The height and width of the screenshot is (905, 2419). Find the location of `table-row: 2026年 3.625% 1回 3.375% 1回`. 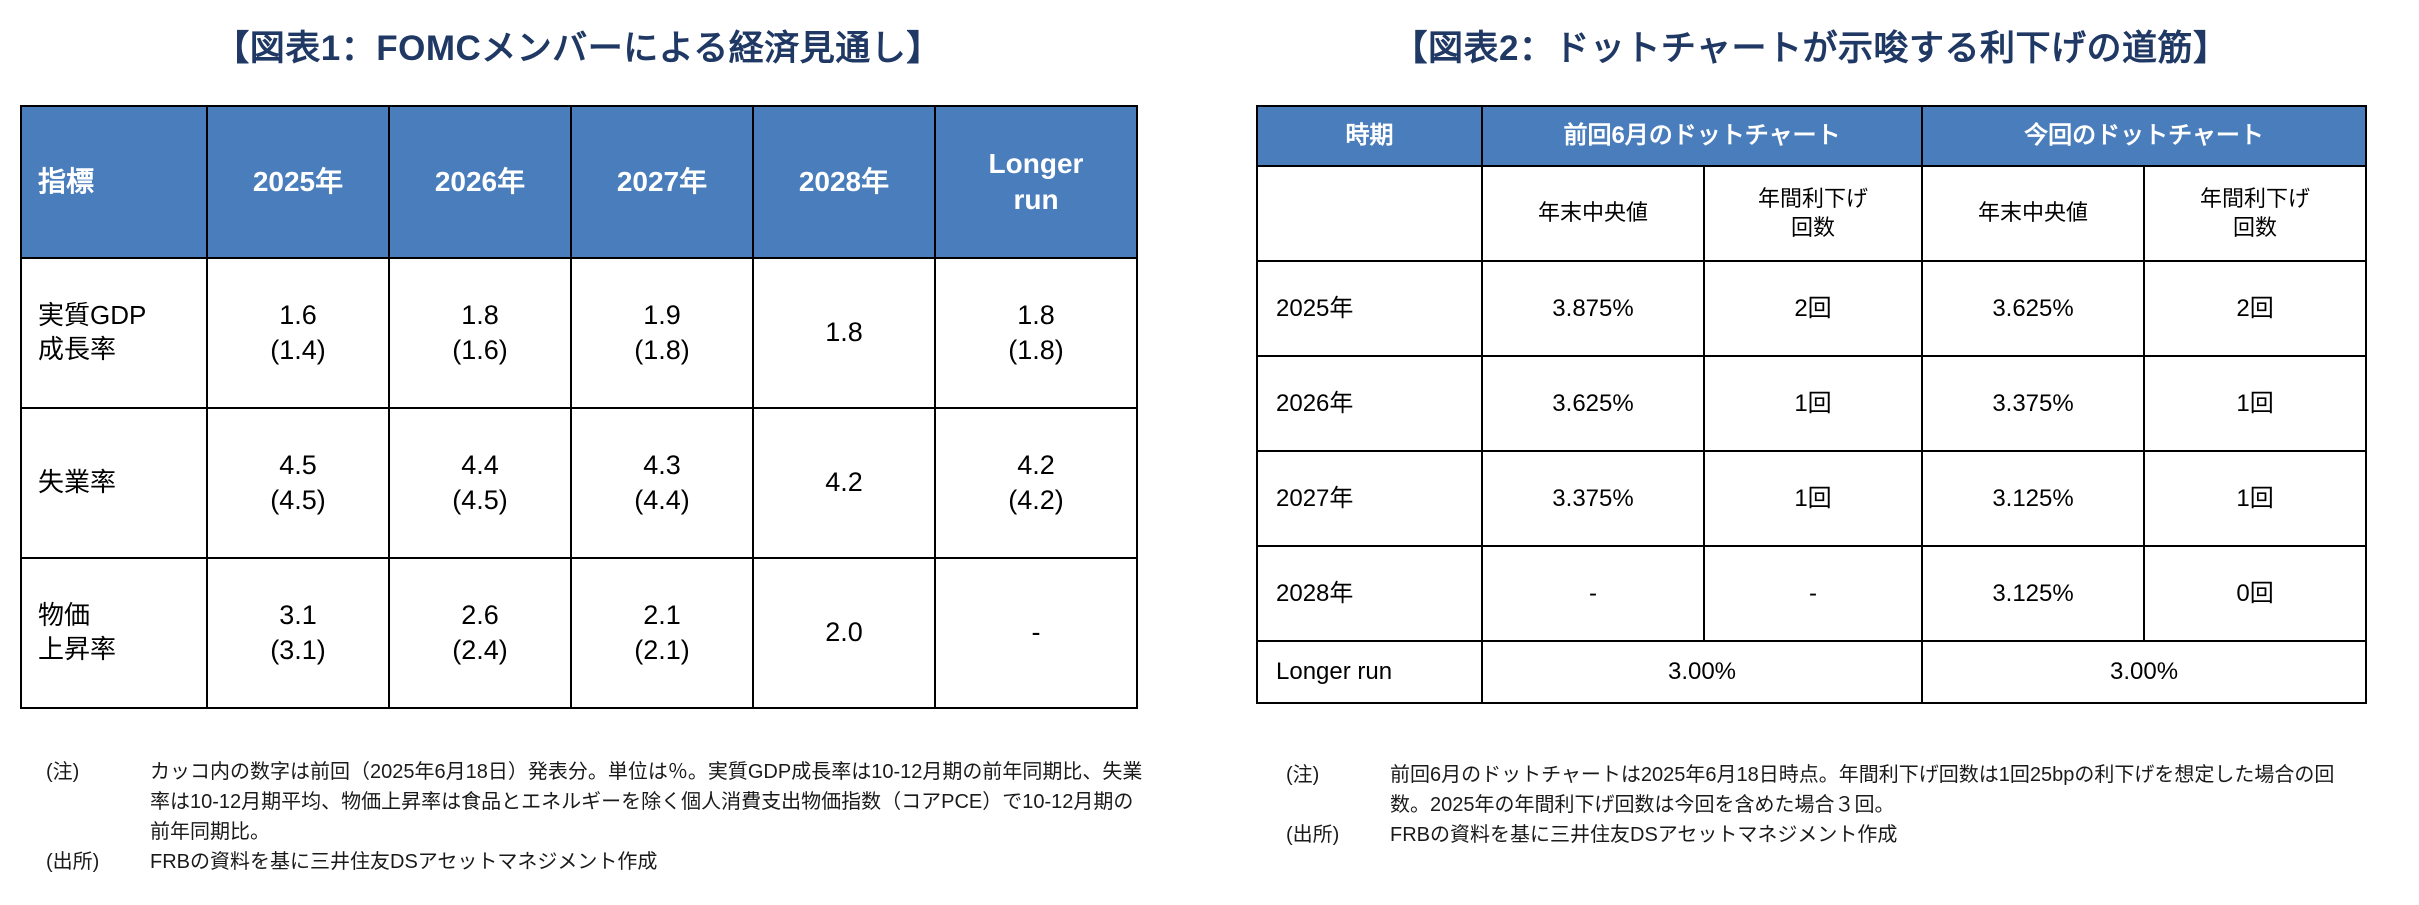

table-row: 2026年 3.625% 1回 3.375% 1回 is located at coordinates (1812, 403).